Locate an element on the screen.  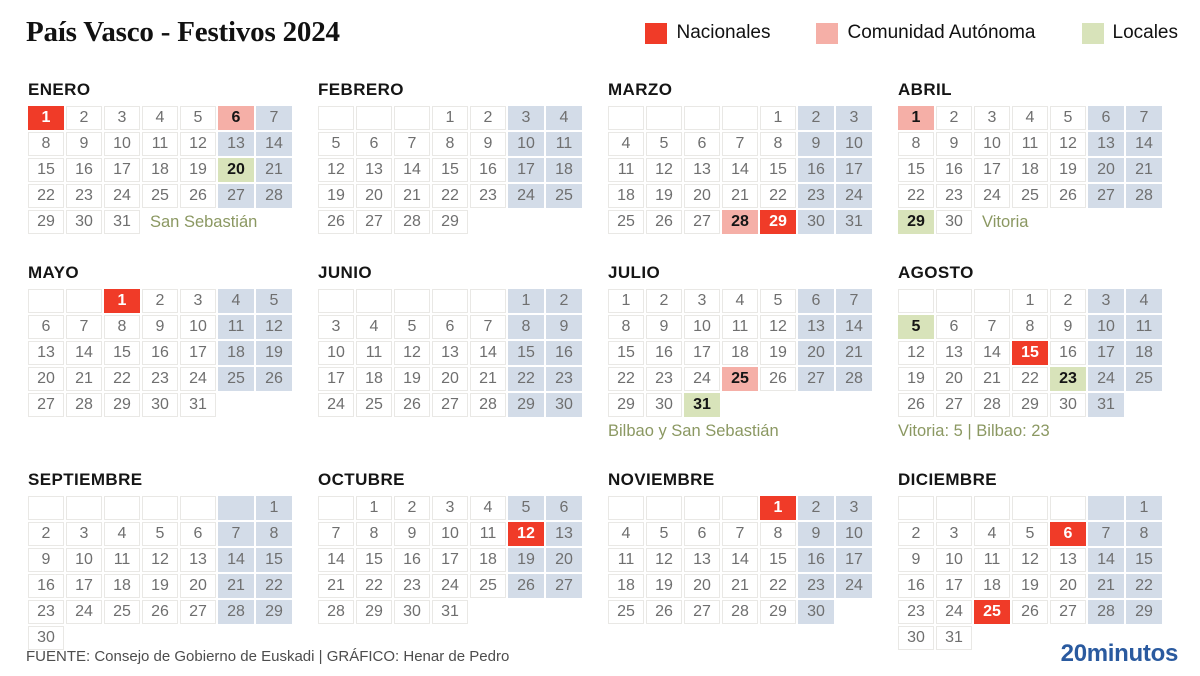
month-title: MAYO is located at coordinates (54, 272).